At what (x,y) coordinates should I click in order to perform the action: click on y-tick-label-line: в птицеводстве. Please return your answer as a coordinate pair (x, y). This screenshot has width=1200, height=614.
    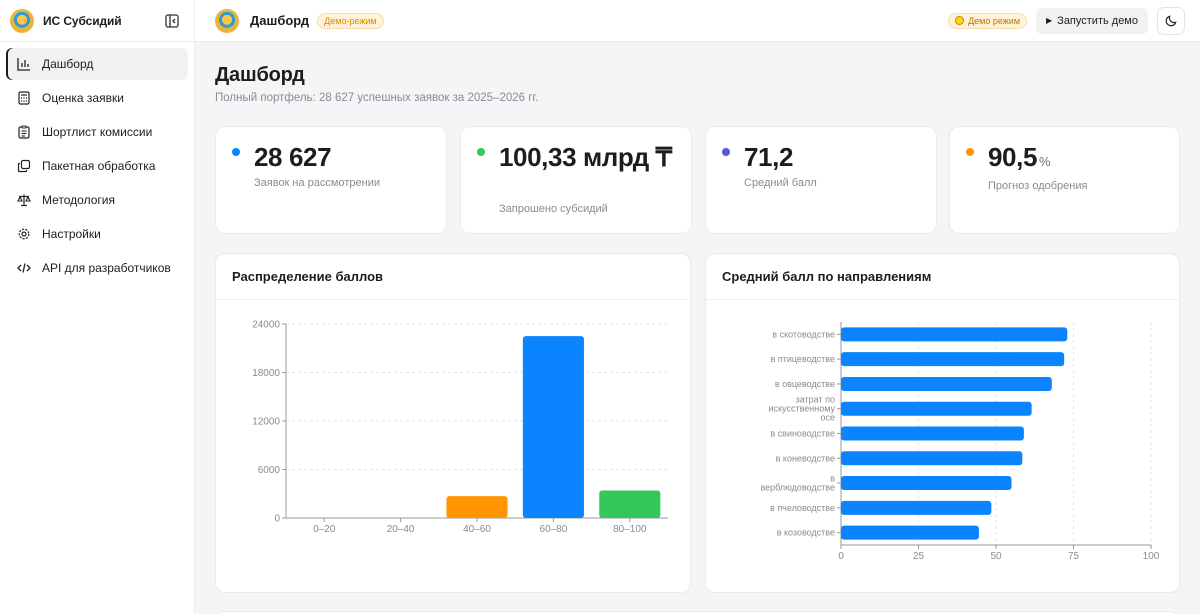
    Looking at the image, I should click on (803, 359).